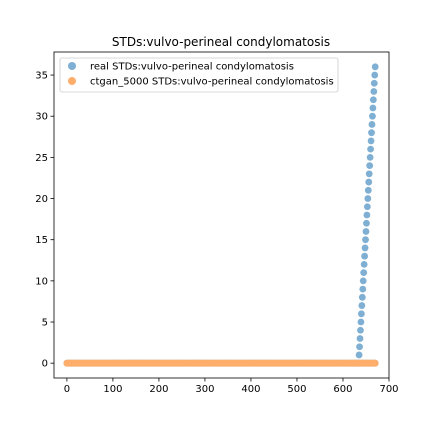 The image size is (432, 432). I want to click on legend-box, so click(199, 75).